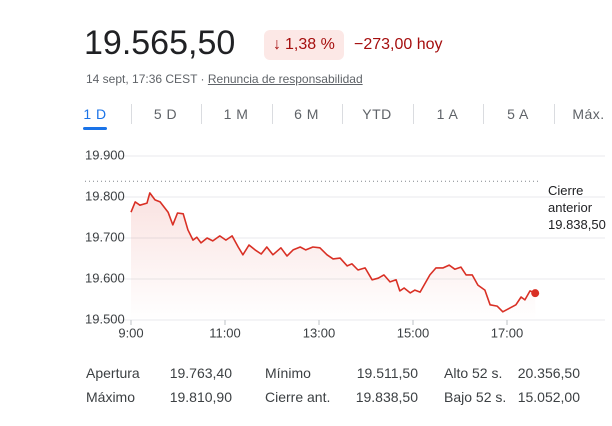  Describe the element at coordinates (285, 79) in the screenshot. I see `disclaimer-link: Renuncia de responsabilidad` at that location.